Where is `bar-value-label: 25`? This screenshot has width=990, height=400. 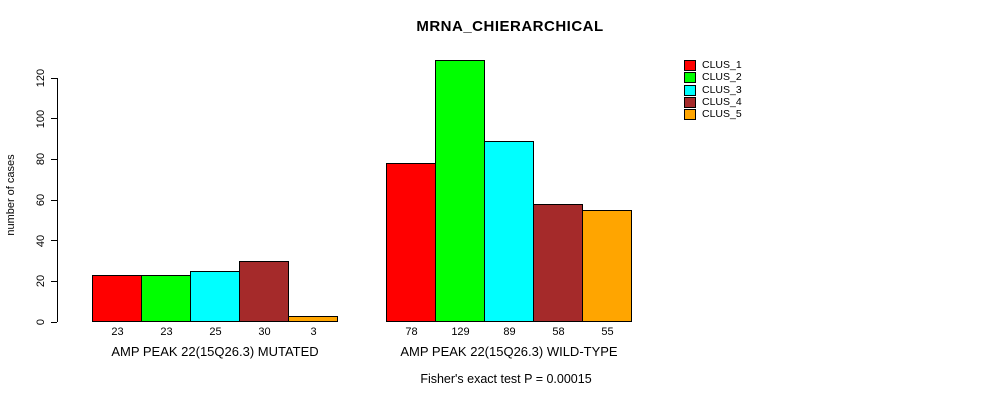 bar-value-label: 25 is located at coordinates (215, 332).